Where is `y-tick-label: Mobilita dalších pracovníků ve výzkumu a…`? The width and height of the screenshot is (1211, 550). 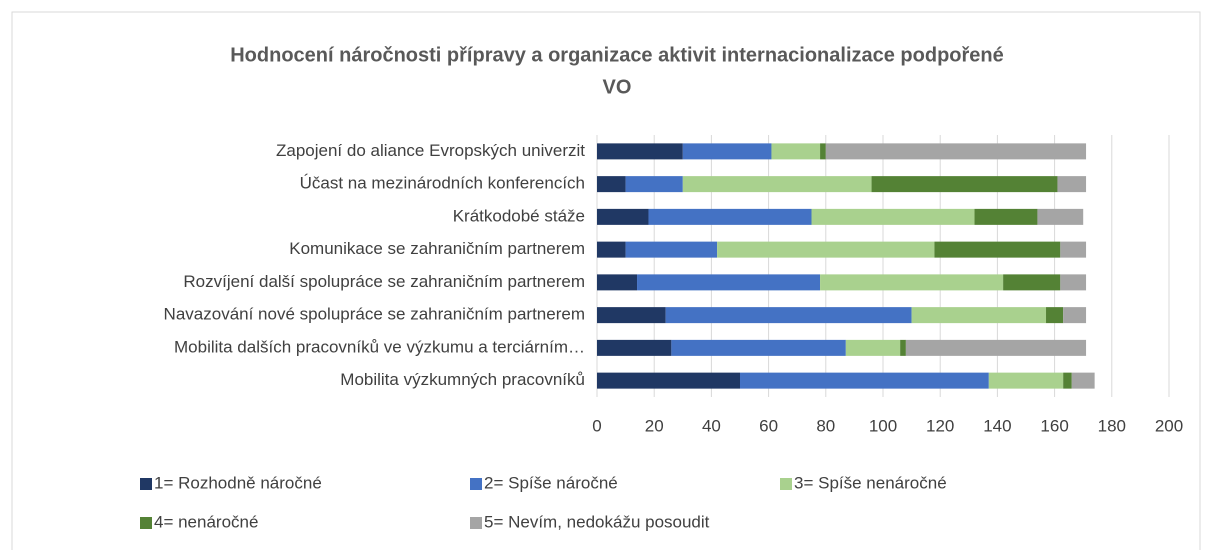
y-tick-label: Mobilita dalších pracovníků ve výzkumu a… is located at coordinates (379, 346).